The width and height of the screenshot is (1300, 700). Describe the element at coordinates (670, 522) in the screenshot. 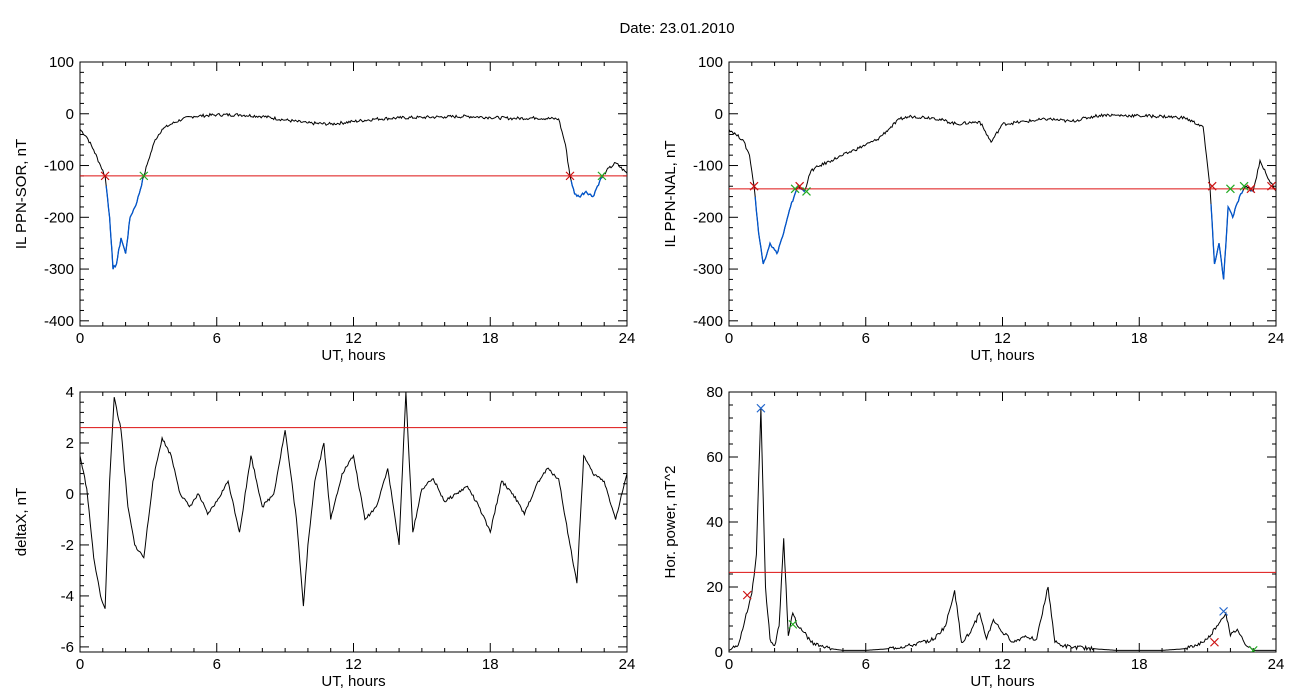

I see `y-axis-label: Hor. power, nT^2` at that location.